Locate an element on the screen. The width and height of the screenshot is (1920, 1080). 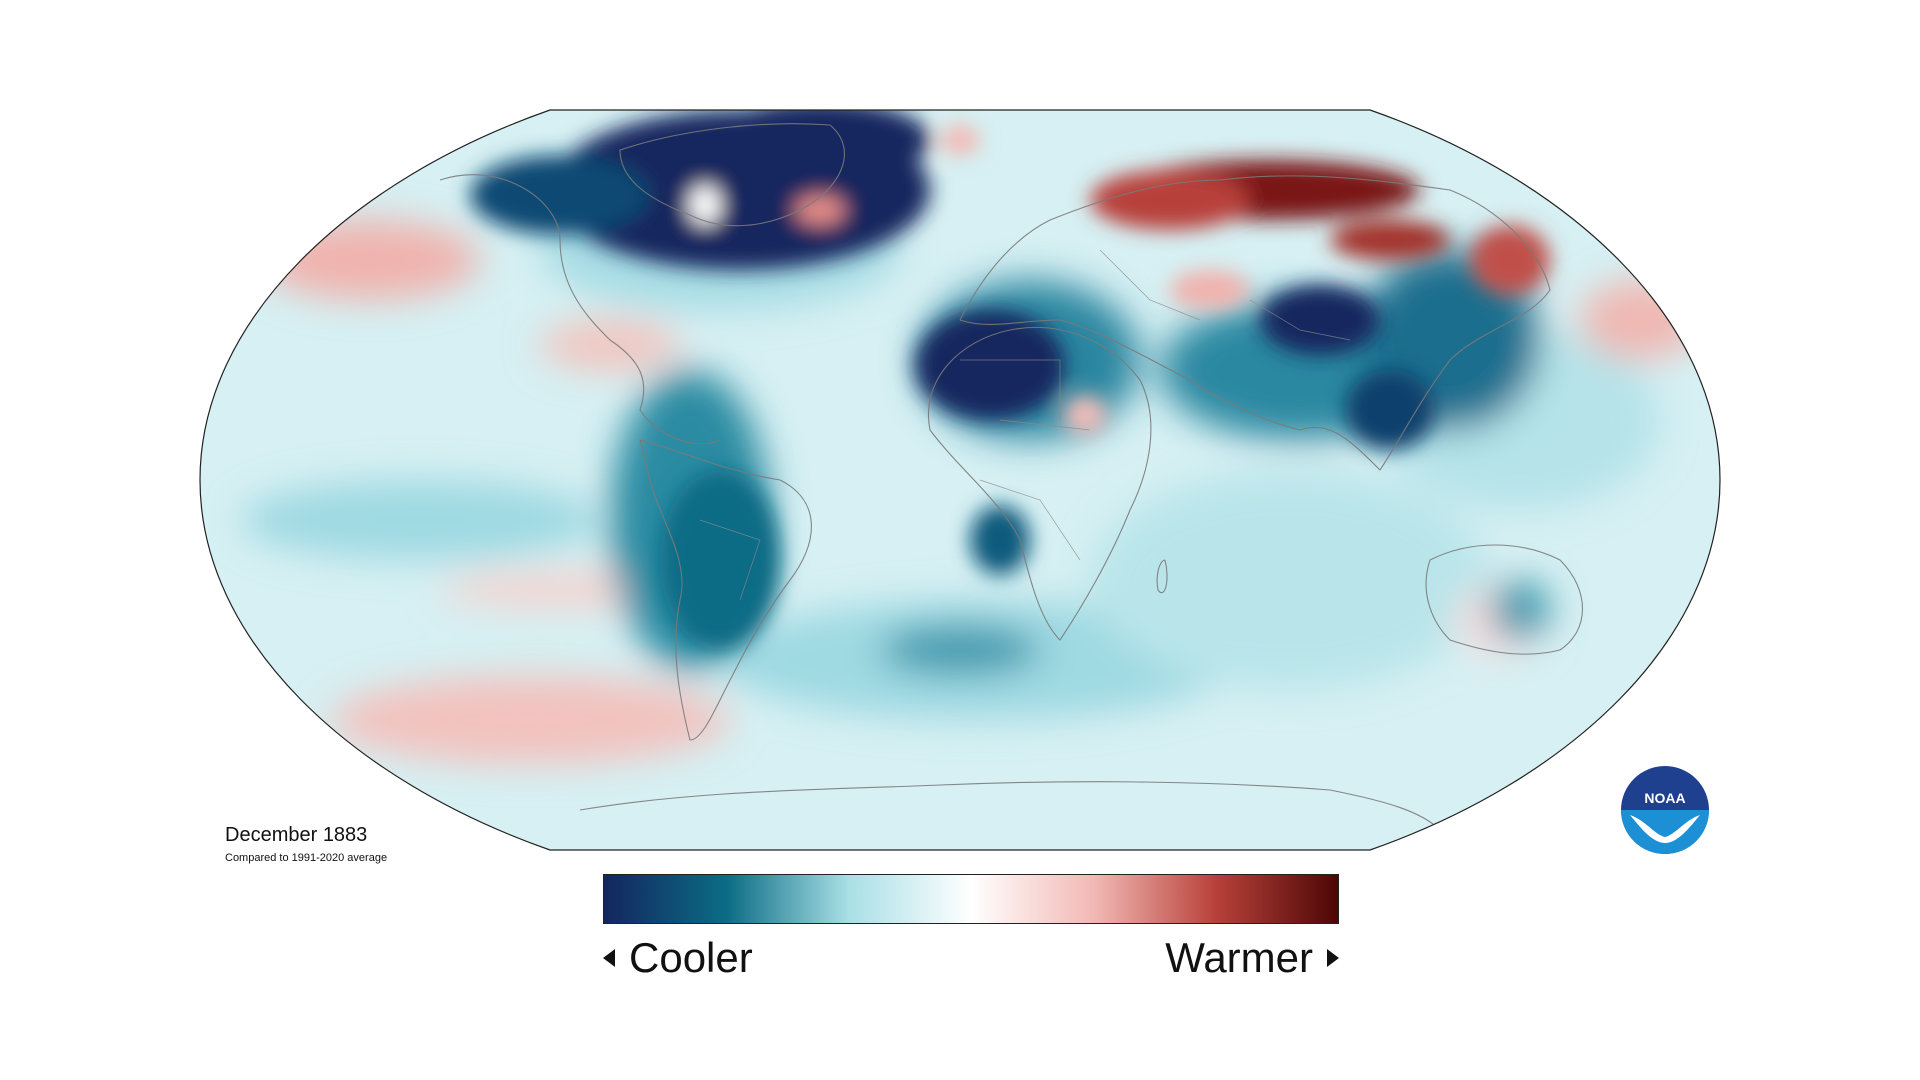
color-scale-bar is located at coordinates (971, 899).